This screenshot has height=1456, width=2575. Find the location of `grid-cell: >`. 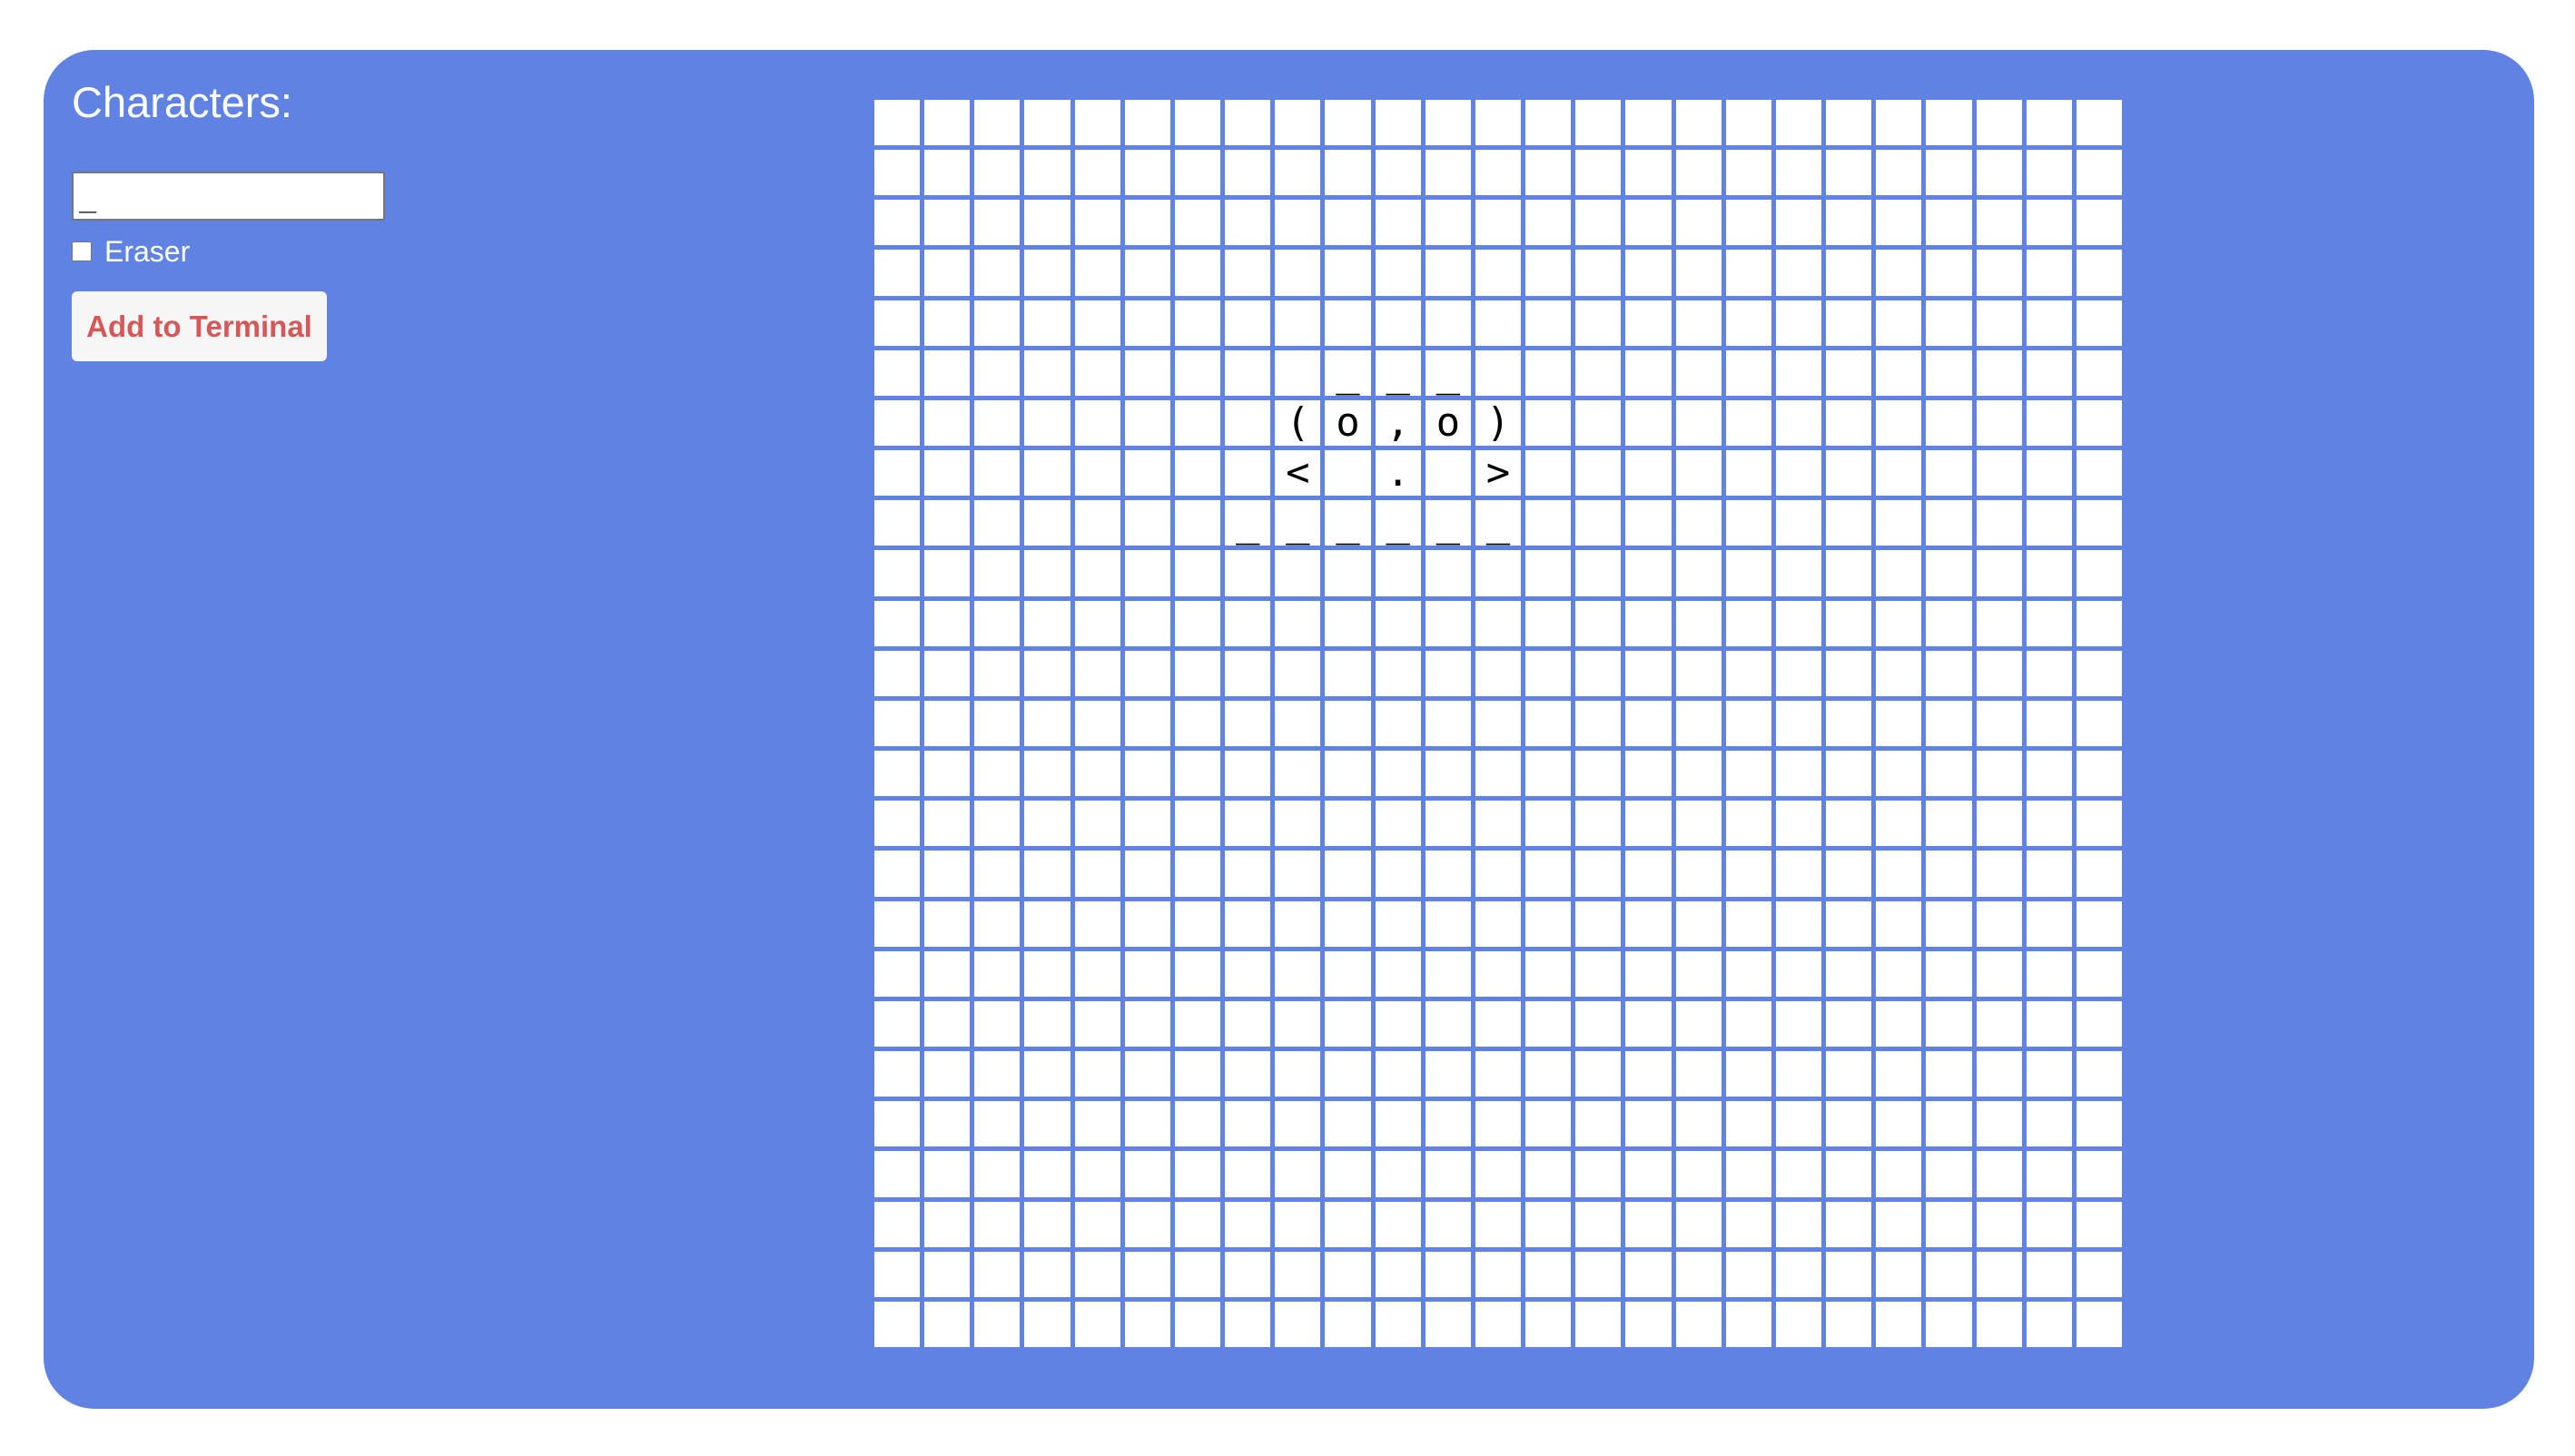

grid-cell: > is located at coordinates (1498, 473).